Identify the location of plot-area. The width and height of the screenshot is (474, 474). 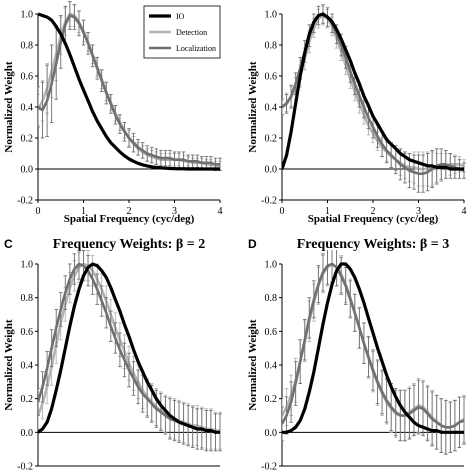
(130, 86).